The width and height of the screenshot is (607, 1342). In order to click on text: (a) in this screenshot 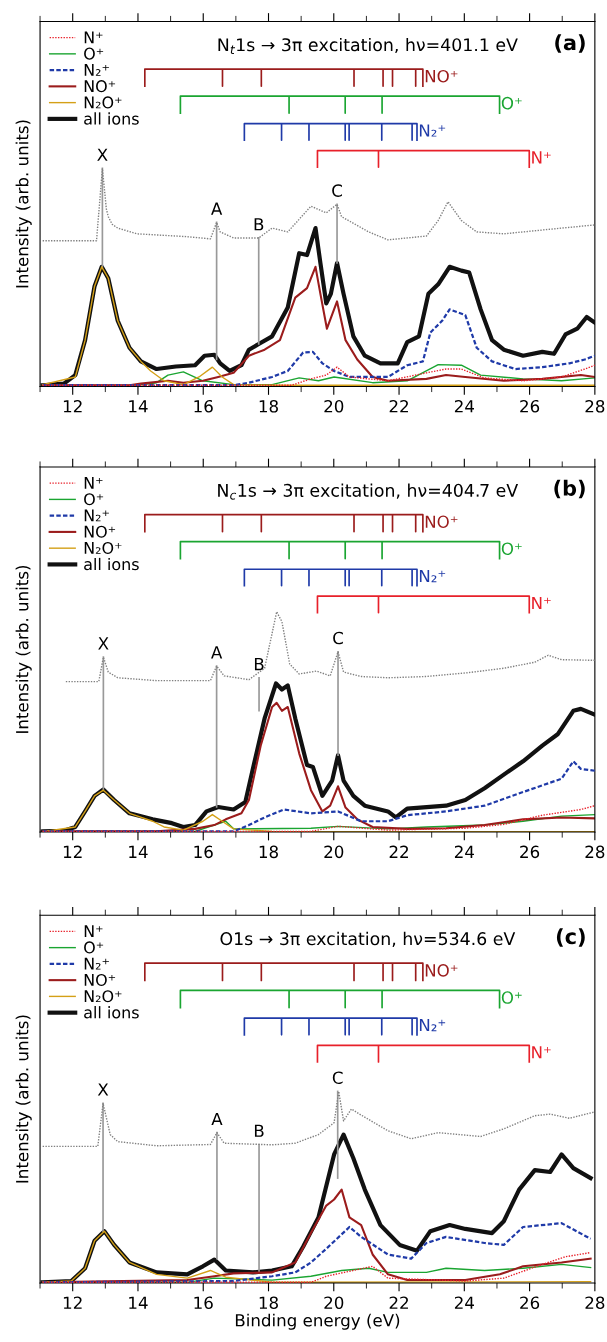, I will do `click(570, 43)`.